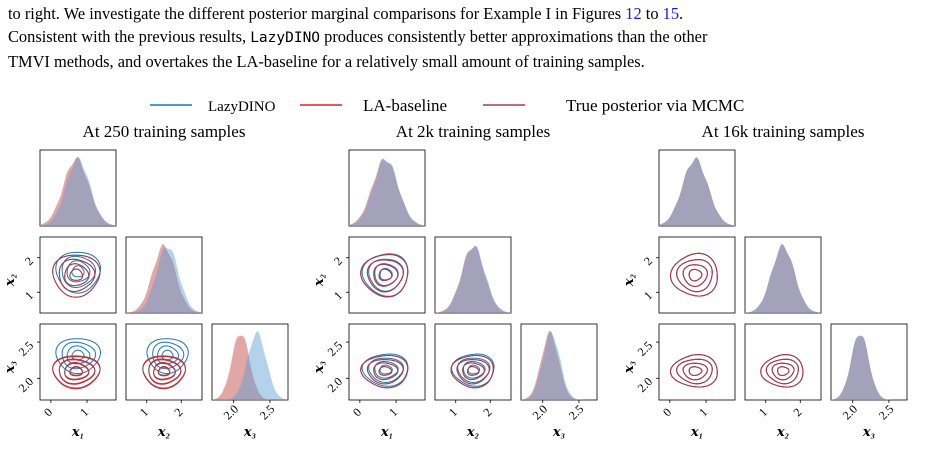 Image resolution: width=944 pixels, height=457 pixels. What do you see at coordinates (783, 131) in the screenshot?
I see `subplot-title: At 16k training samples` at bounding box center [783, 131].